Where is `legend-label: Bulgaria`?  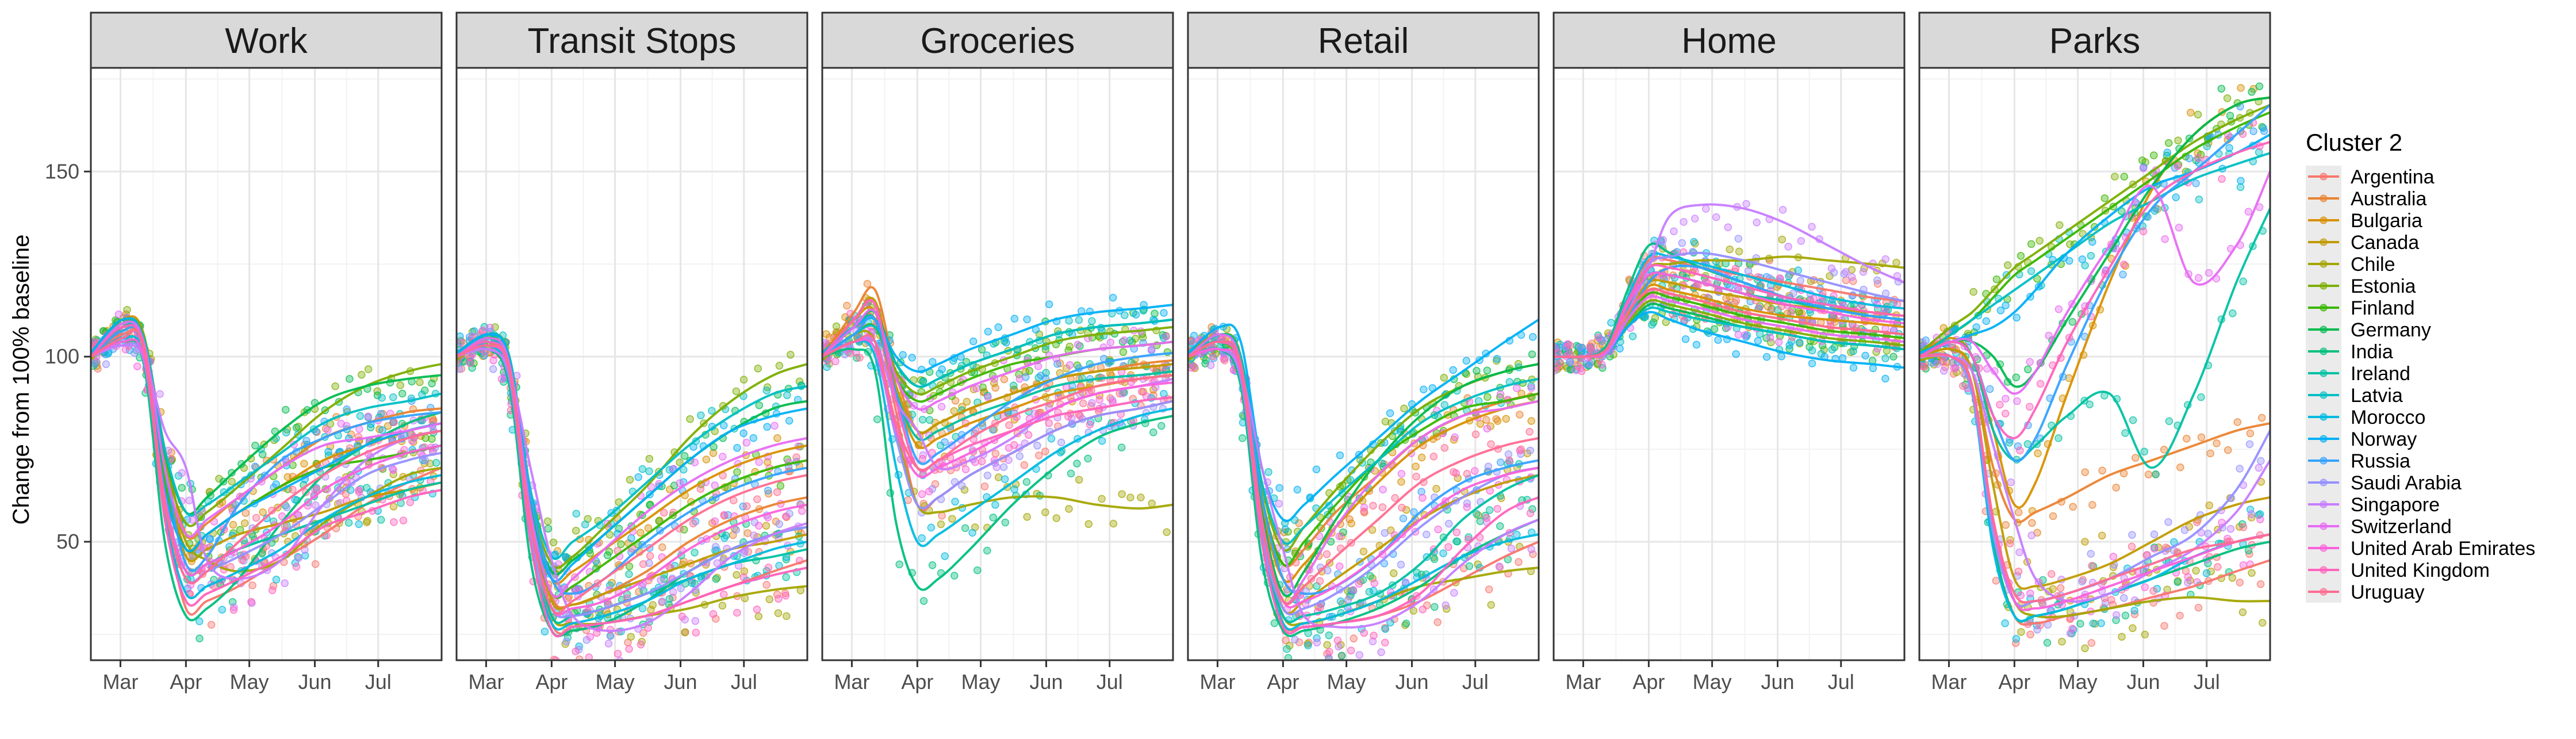
legend-label: Bulgaria is located at coordinates (2386, 221).